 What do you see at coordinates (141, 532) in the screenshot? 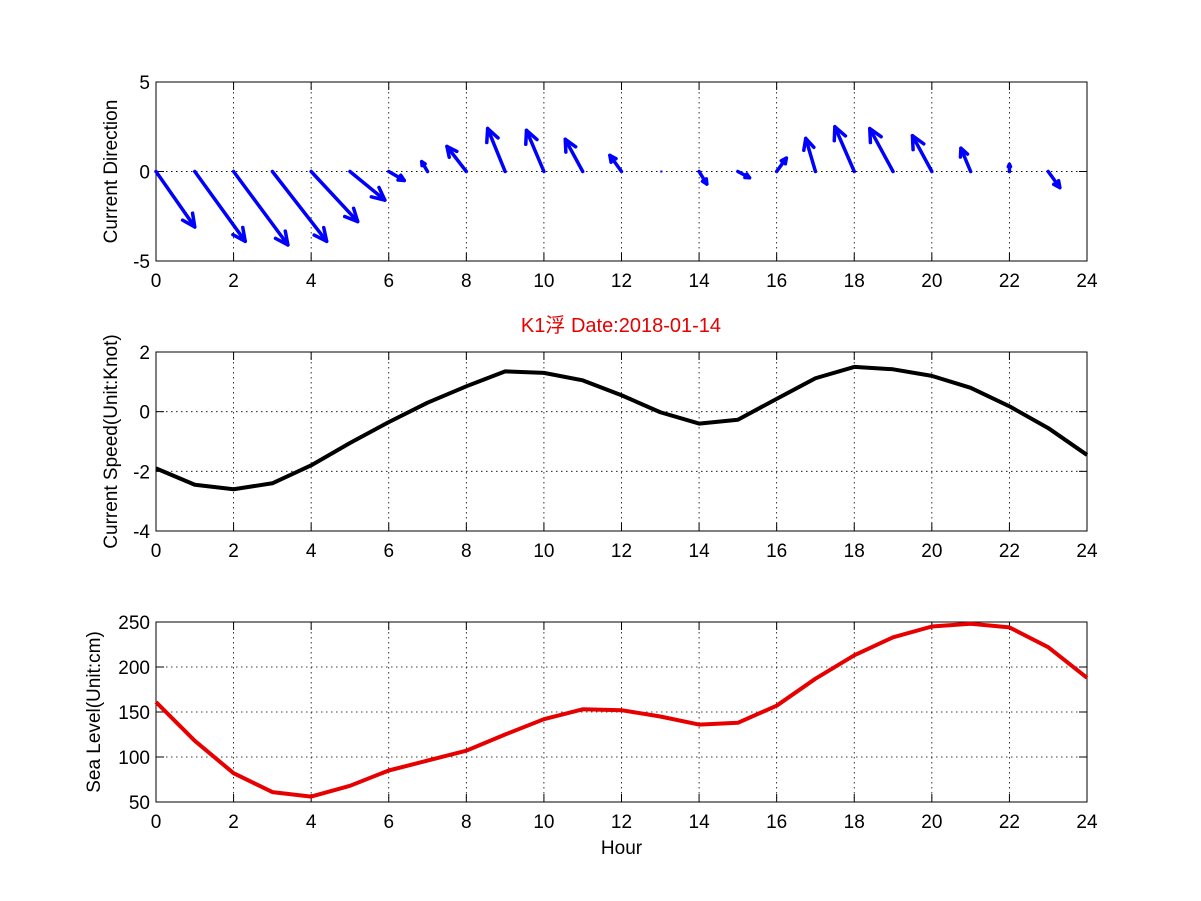
I see `y-tick-label: -4` at bounding box center [141, 532].